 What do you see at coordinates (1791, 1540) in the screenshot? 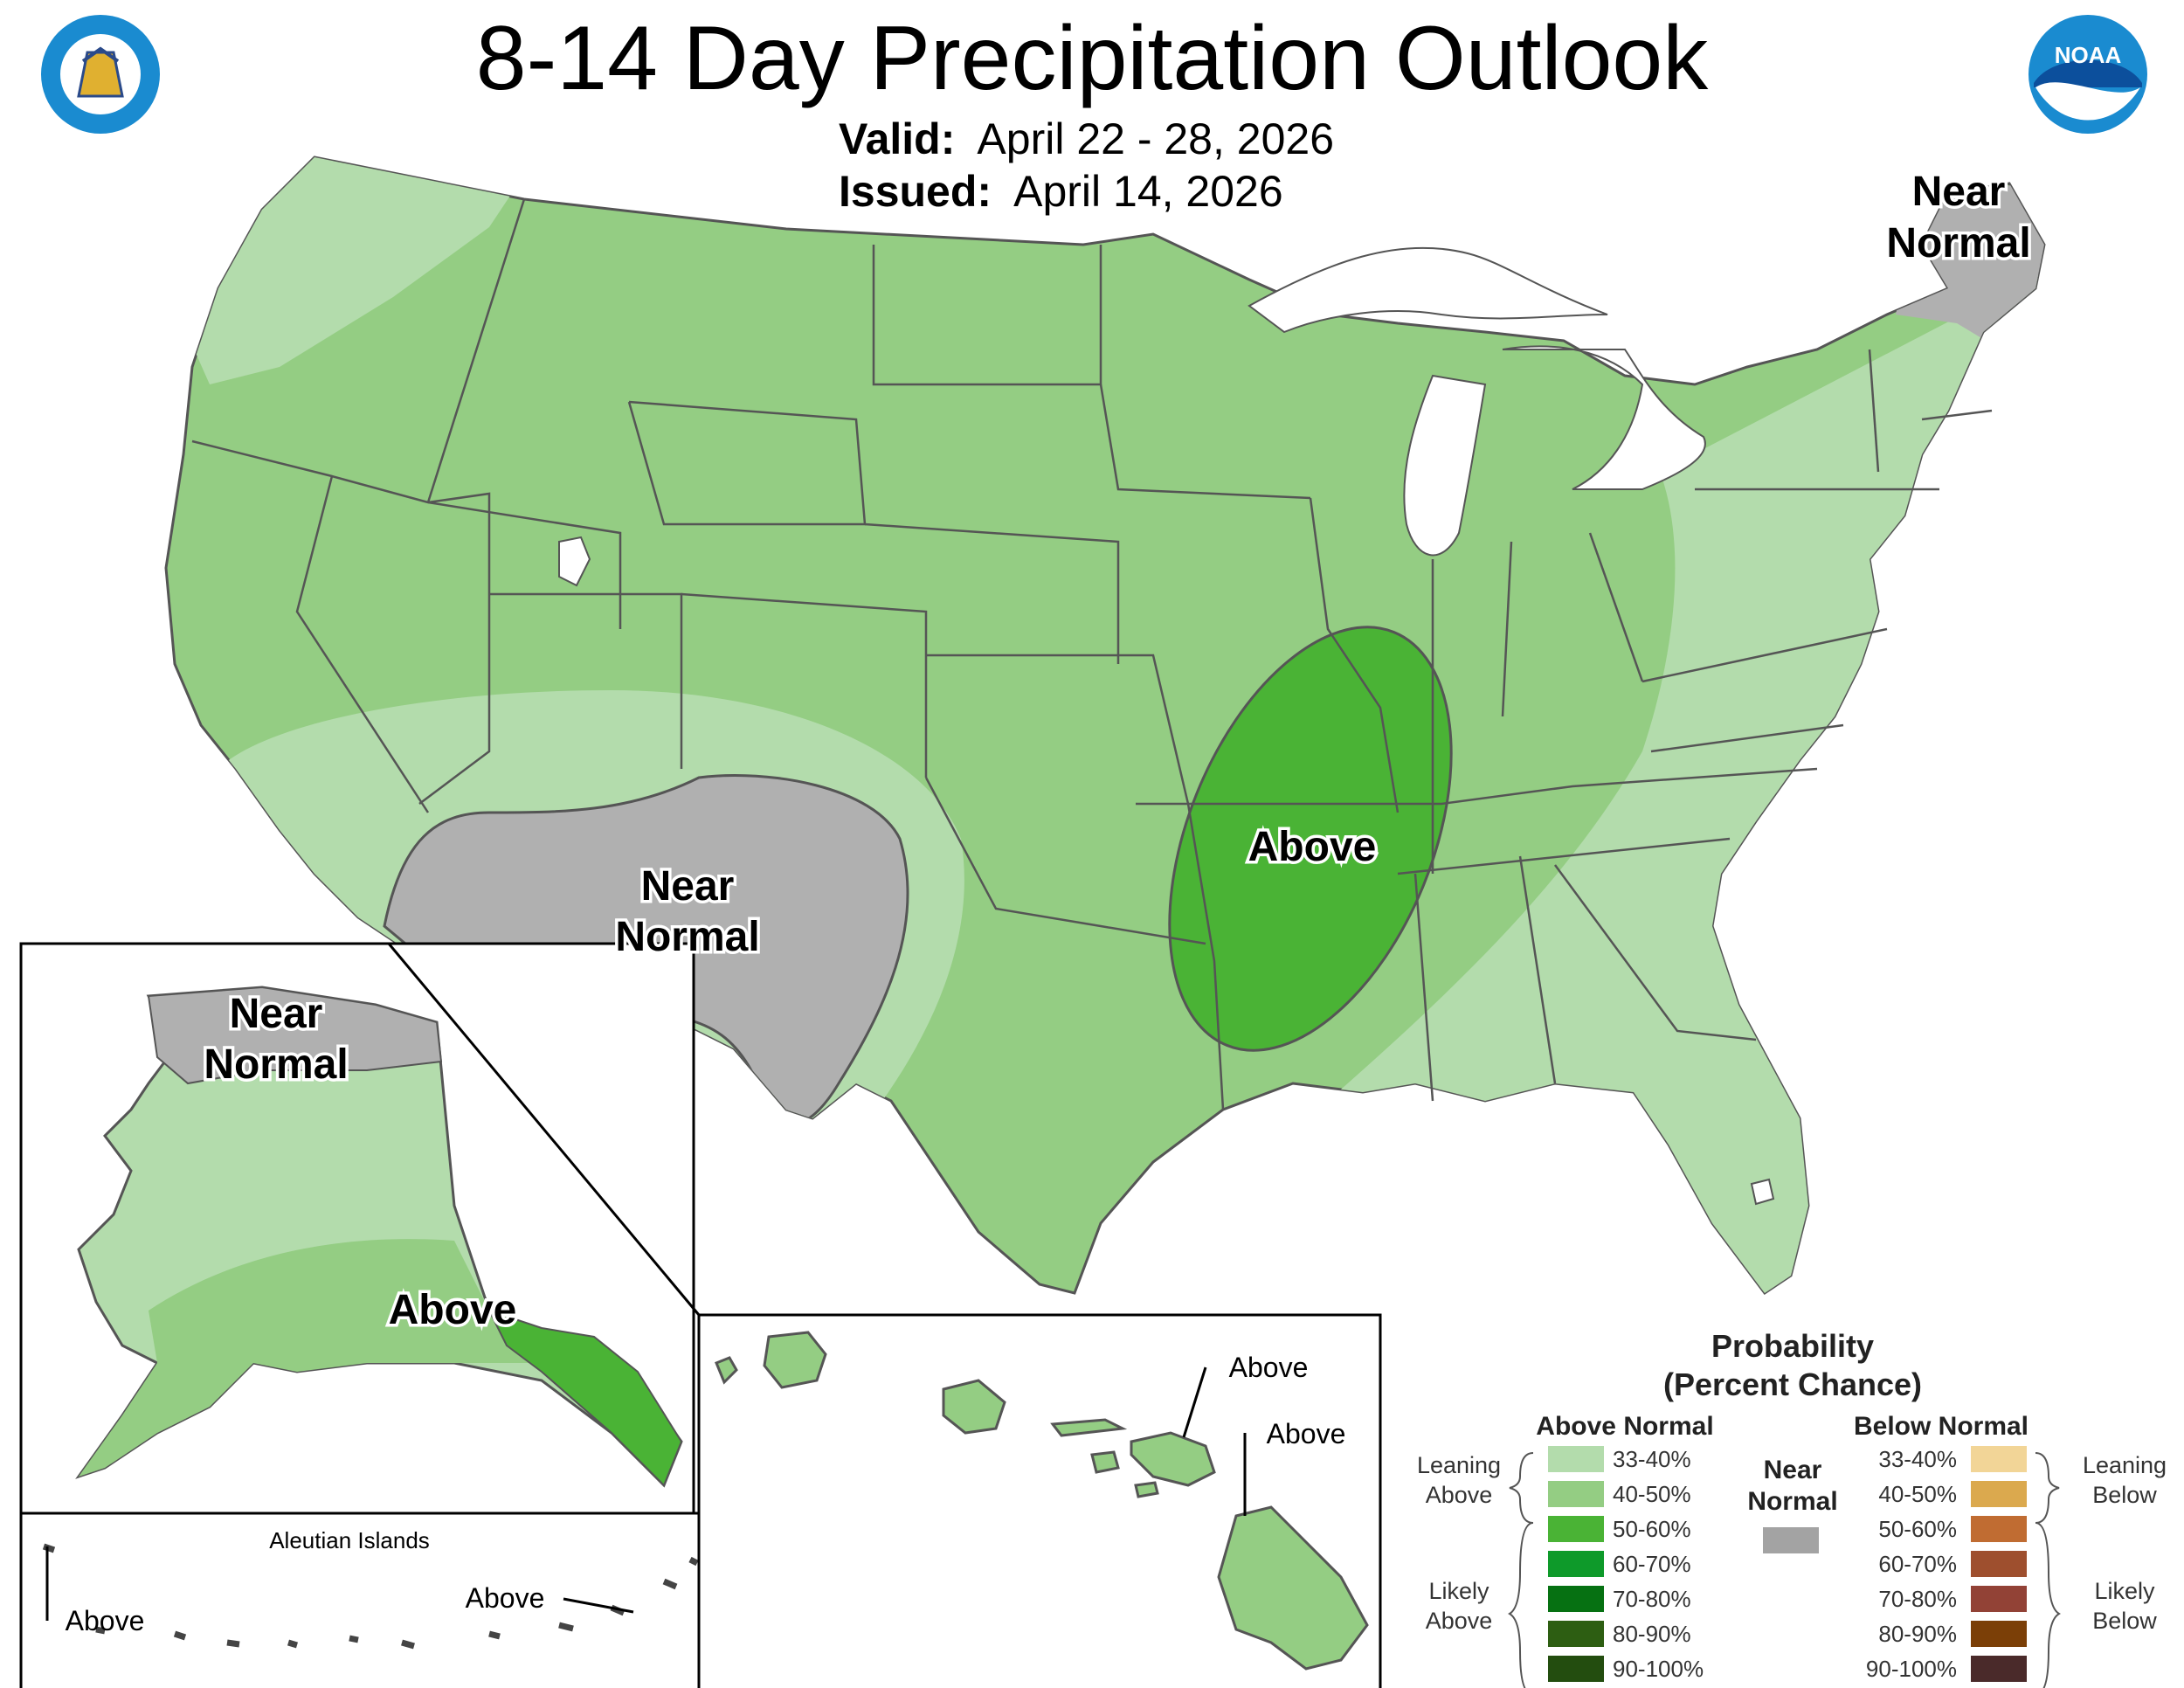
I see `legend-near-swatch` at bounding box center [1791, 1540].